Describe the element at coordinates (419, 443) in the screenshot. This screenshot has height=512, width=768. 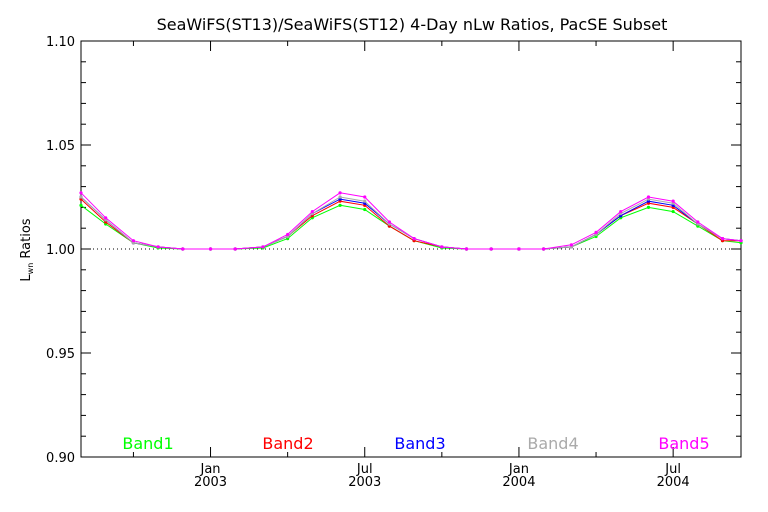
I see `legend-item-band3: Band3` at that location.